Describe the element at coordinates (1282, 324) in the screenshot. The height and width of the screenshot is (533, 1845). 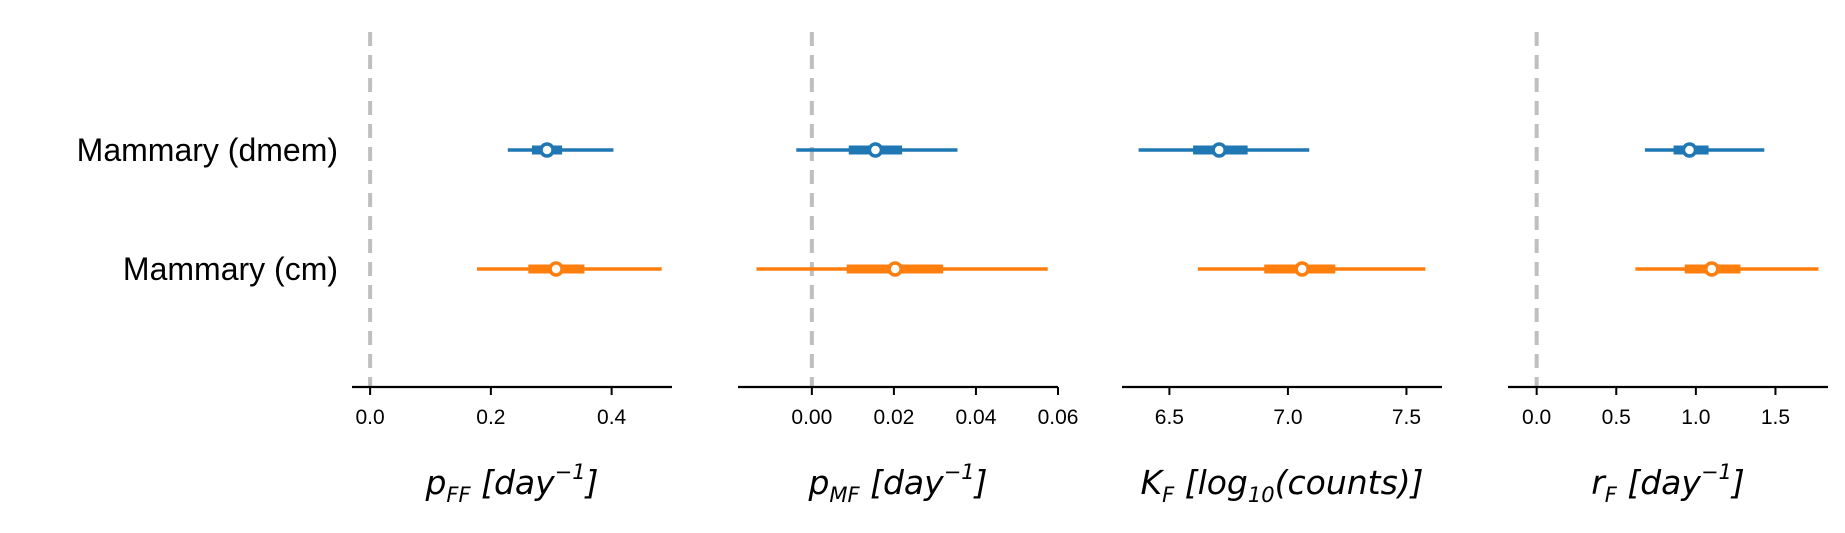
I see `panel-KF: 6.5 7.0 7.5 KF [log10(counts)]` at that location.